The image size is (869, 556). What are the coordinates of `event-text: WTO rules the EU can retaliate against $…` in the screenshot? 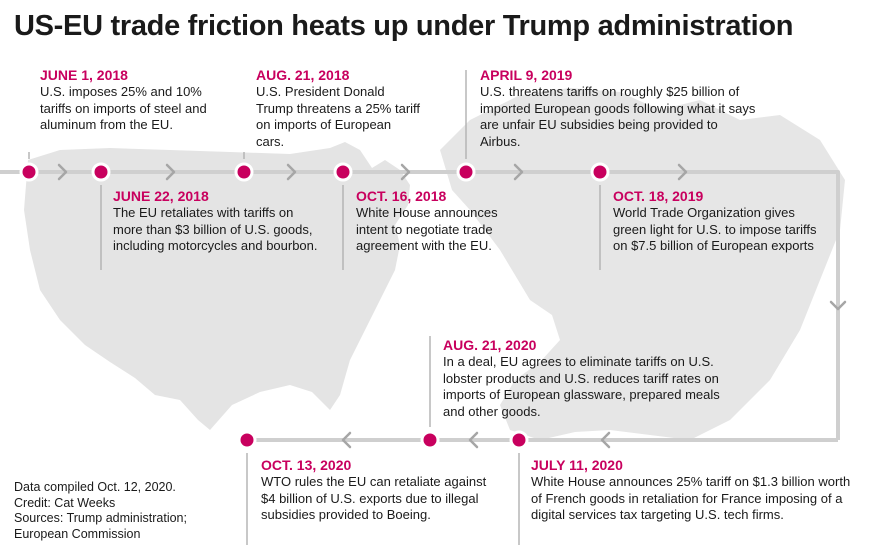 It's located at (374, 498).